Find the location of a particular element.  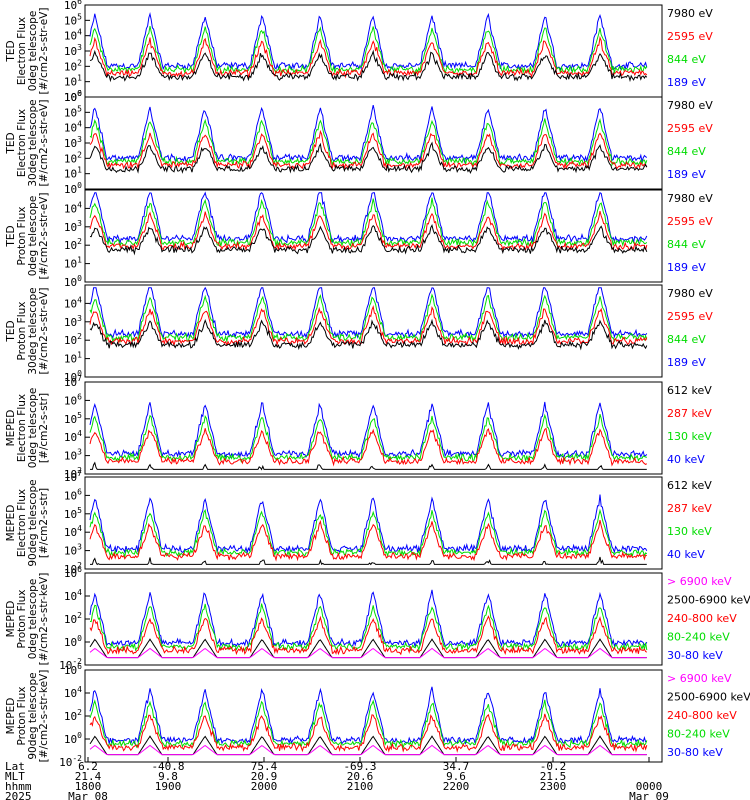

legend-entry: 30-80 keV is located at coordinates (695, 655).